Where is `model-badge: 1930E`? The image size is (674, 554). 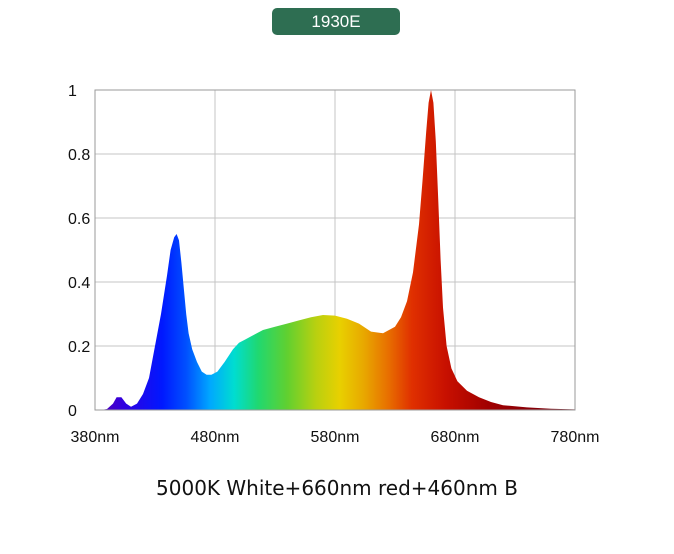
model-badge: 1930E is located at coordinates (336, 21).